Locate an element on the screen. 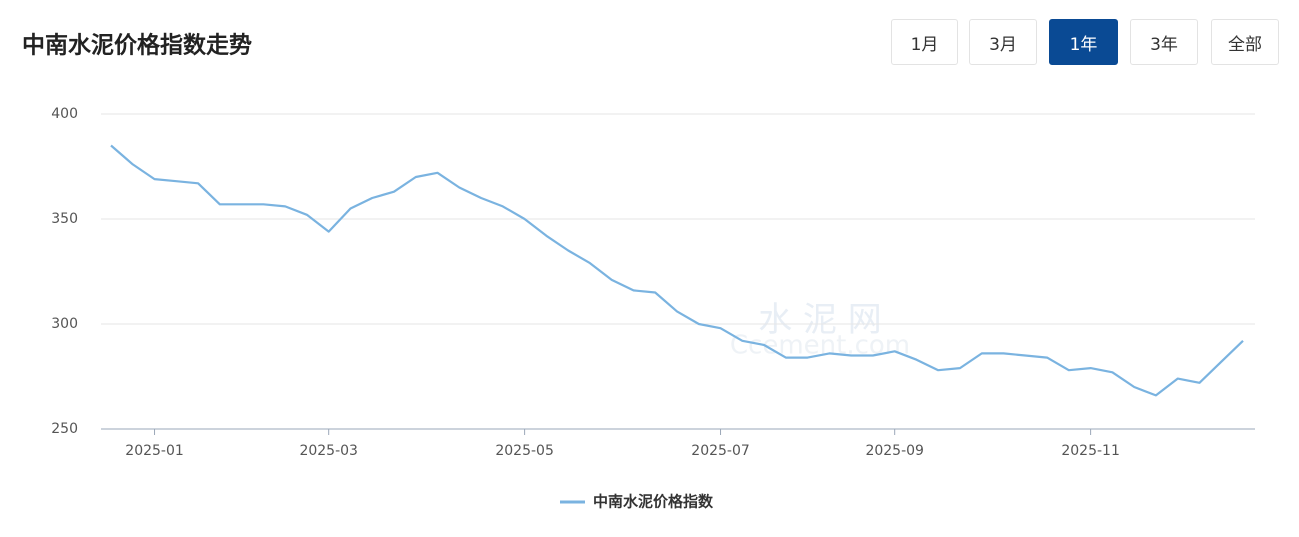 This screenshot has height=537, width=1299. range-button: 3年 is located at coordinates (1164, 42).